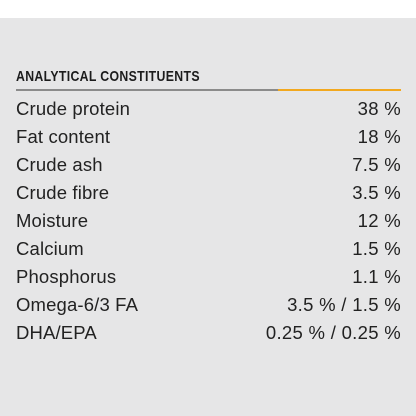 The image size is (416, 416). Describe the element at coordinates (63, 136) in the screenshot. I see `constituent-label: Fat content` at that location.